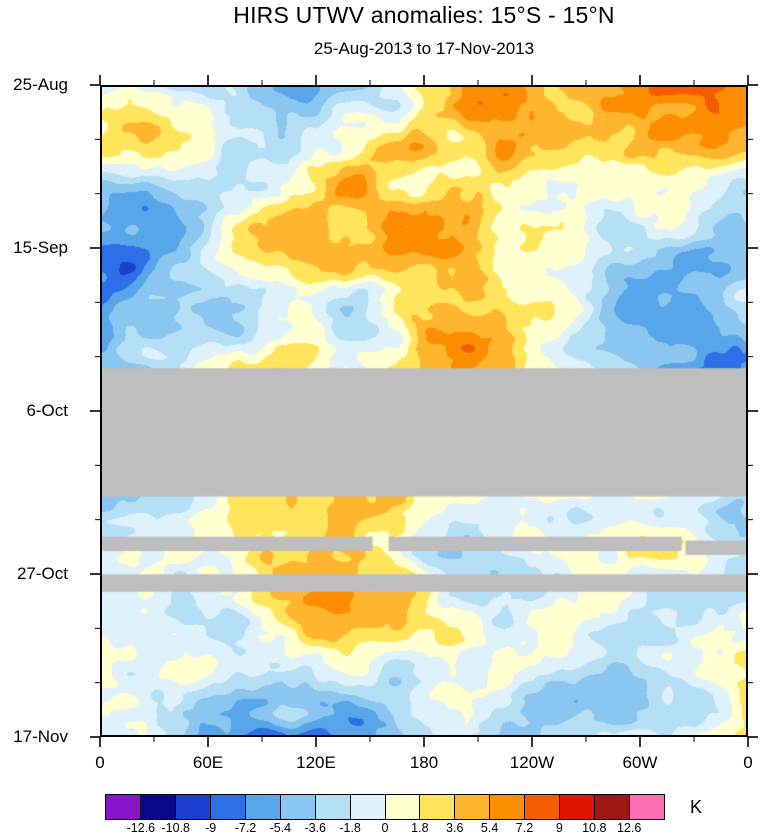 This screenshot has height=834, width=770. What do you see at coordinates (532, 762) in the screenshot?
I see `x-axis-label: 120W` at bounding box center [532, 762].